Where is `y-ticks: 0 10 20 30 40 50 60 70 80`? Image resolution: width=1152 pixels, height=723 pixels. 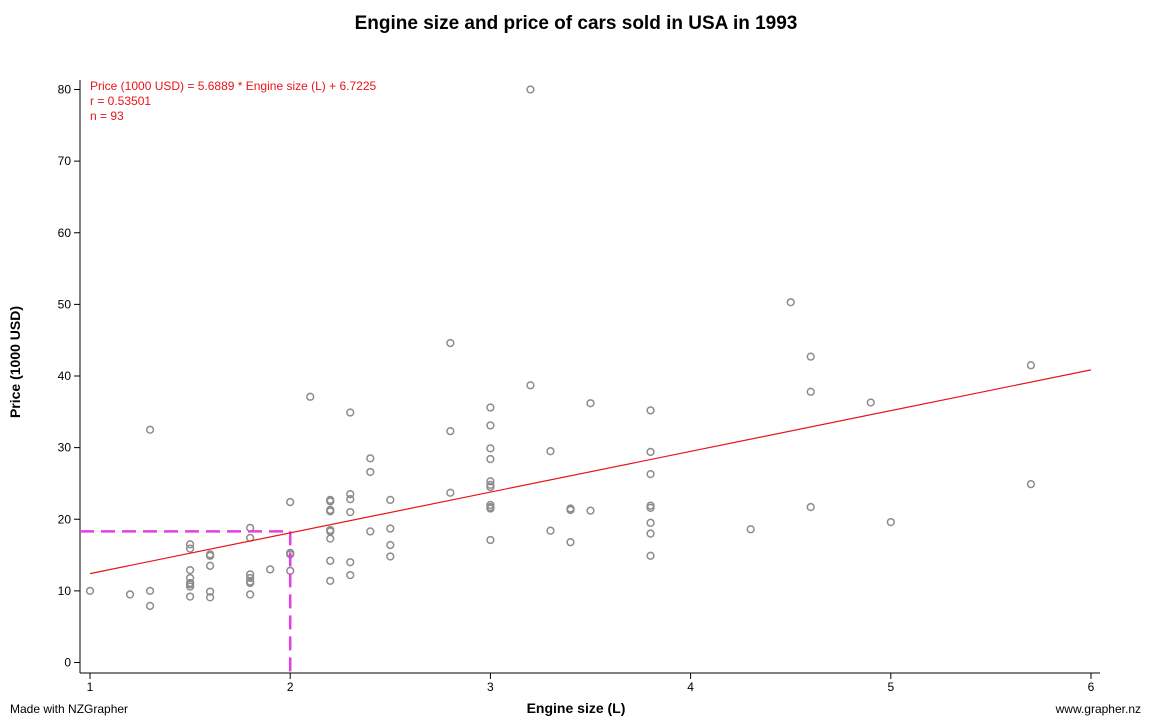 y-ticks: 0 10 20 30 40 50 60 70 80 is located at coordinates (69, 376).